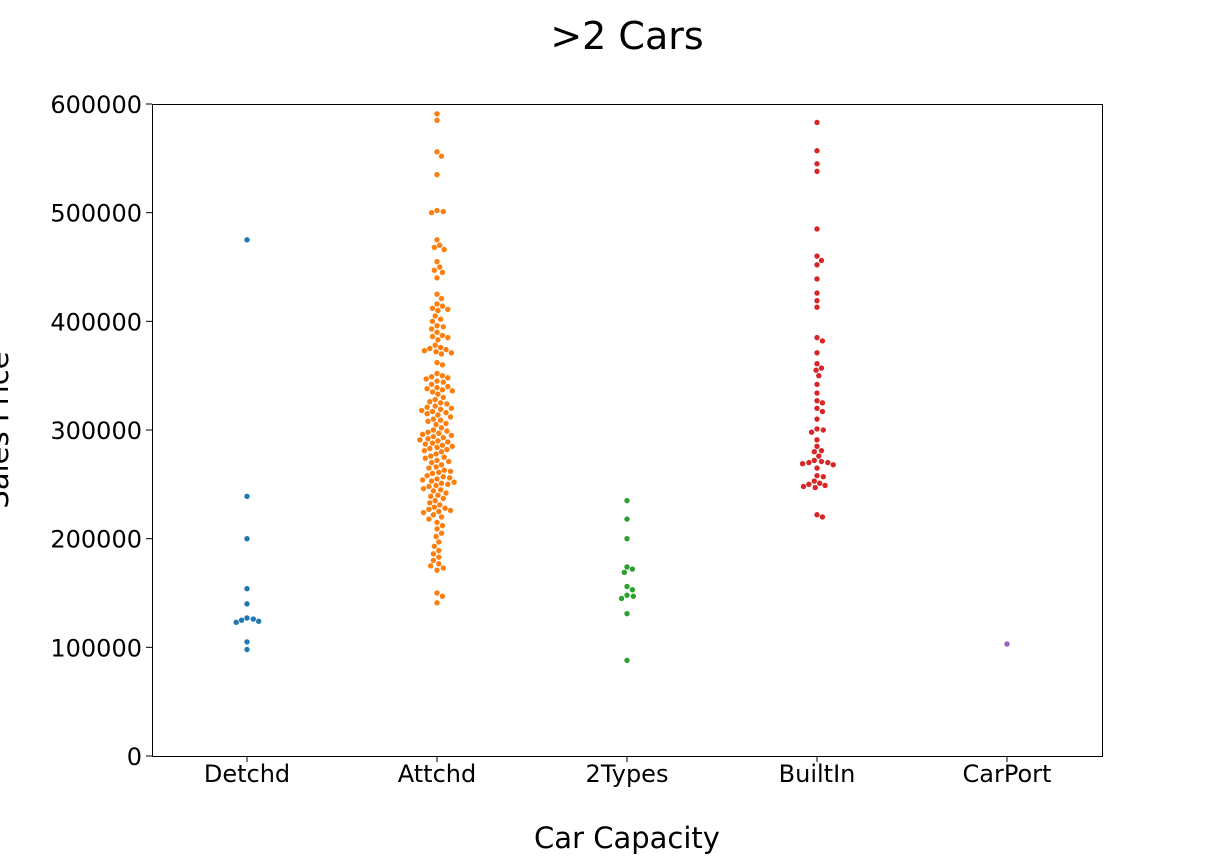 Image resolution: width=1224 pixels, height=864 pixels. I want to click on x-tick-label: Attchd, so click(437, 774).